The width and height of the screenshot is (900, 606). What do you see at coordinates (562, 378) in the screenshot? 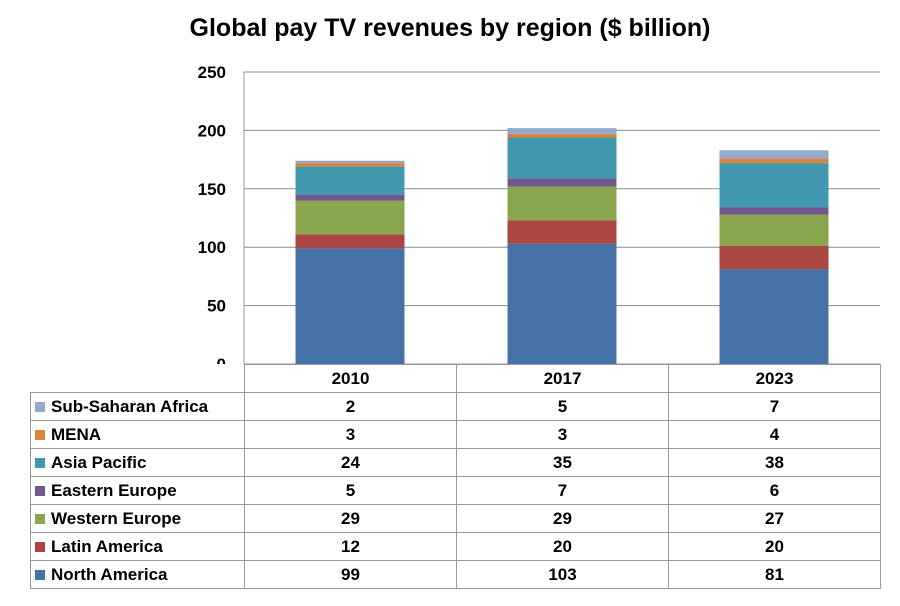
I see `category-header: 2017` at bounding box center [562, 378].